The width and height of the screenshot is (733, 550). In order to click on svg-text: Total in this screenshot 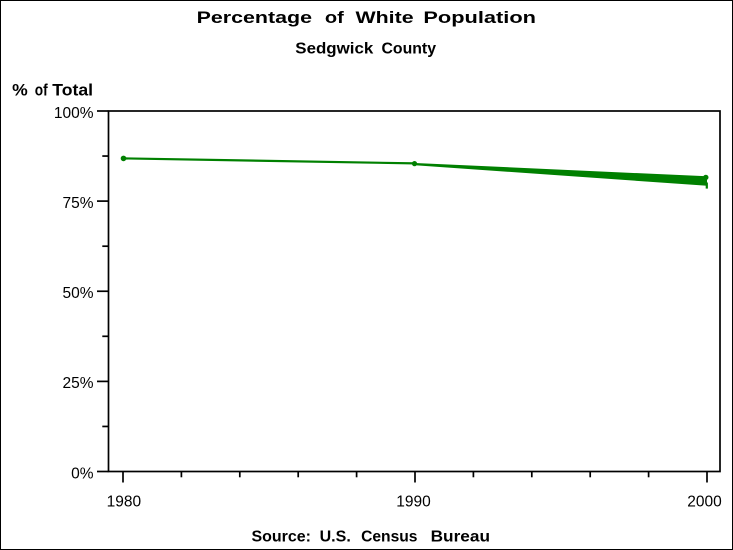, I will do `click(72, 90)`.